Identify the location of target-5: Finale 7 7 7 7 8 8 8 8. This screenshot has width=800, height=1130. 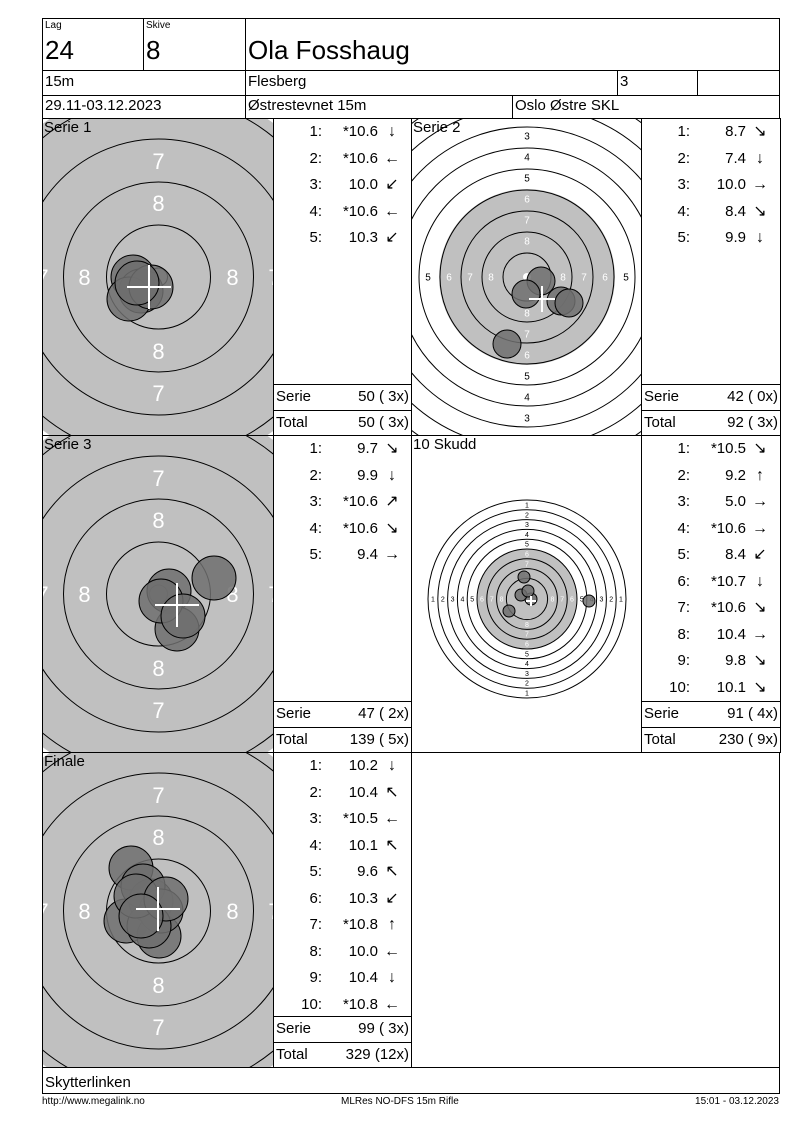
(158, 910).